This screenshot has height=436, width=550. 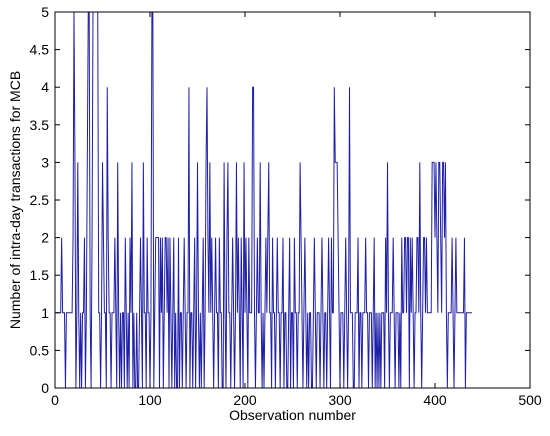 What do you see at coordinates (45, 388) in the screenshot?
I see `y-tick-label: 0` at bounding box center [45, 388].